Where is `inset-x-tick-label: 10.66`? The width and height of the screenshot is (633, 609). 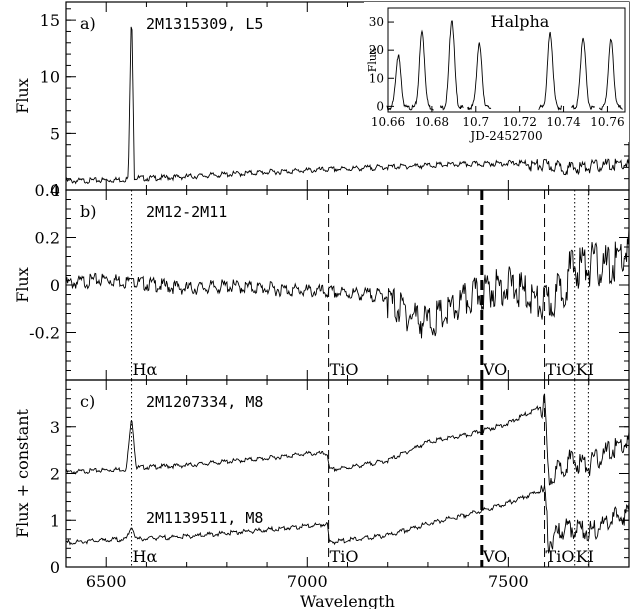 inset-x-tick-label: 10.66 is located at coordinates (388, 122).